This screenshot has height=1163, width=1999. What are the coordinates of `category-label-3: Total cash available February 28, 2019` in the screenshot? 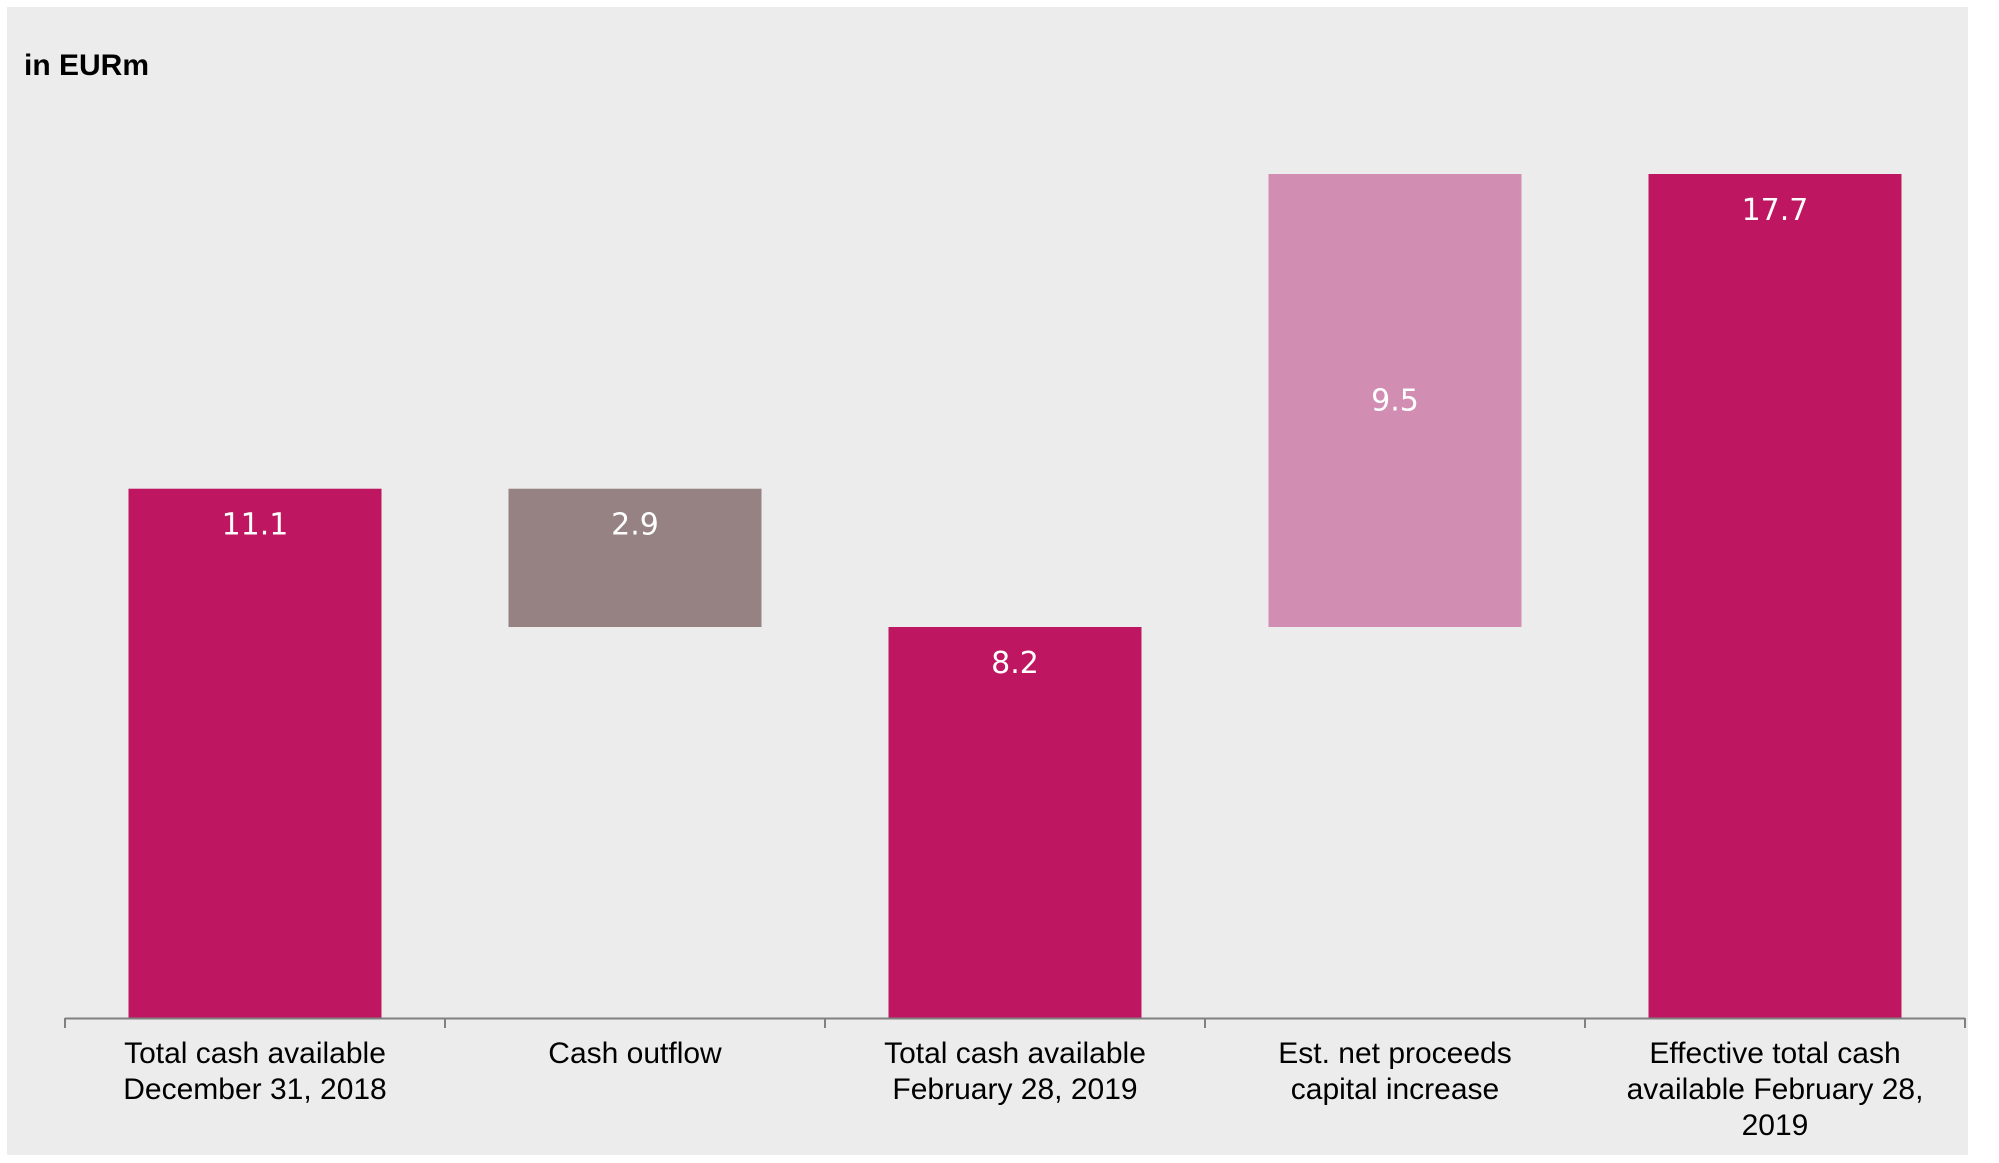 It's located at (1015, 1072).